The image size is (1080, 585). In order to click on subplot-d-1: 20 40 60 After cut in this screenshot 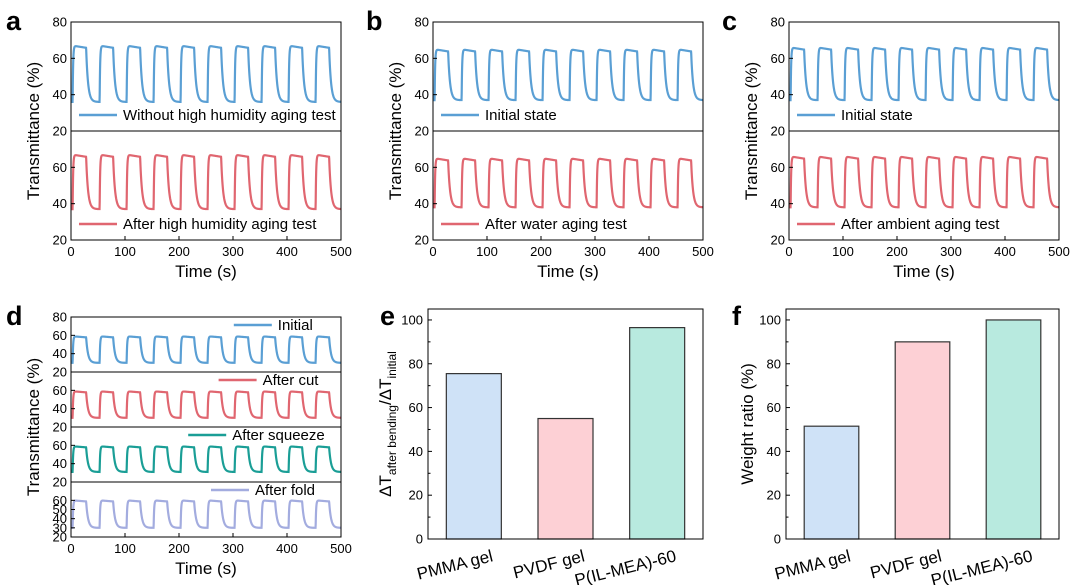, I will do `click(197, 403)`.